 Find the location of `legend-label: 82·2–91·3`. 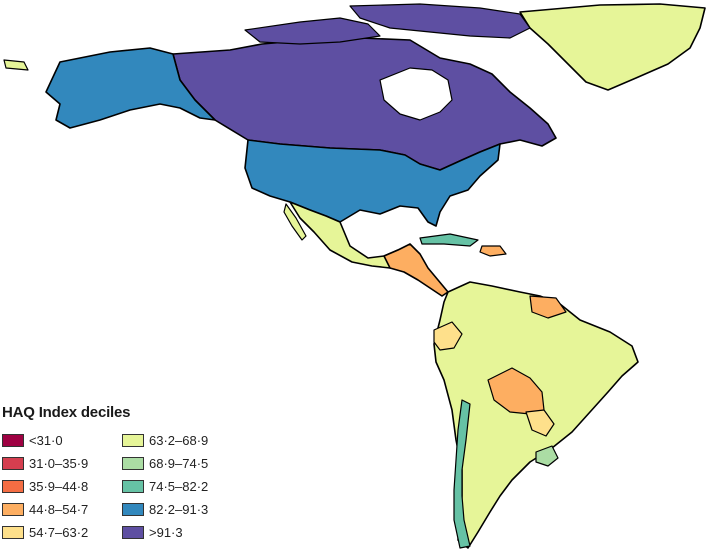

legend-label: 82·2–91·3 is located at coordinates (179, 509).